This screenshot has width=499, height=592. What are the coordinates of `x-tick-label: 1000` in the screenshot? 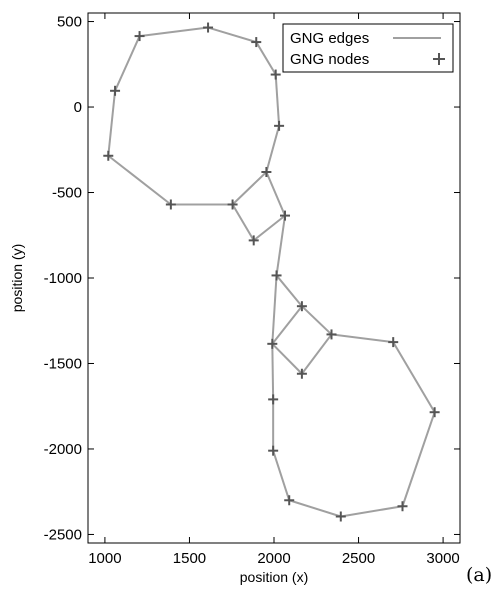 It's located at (104, 558).